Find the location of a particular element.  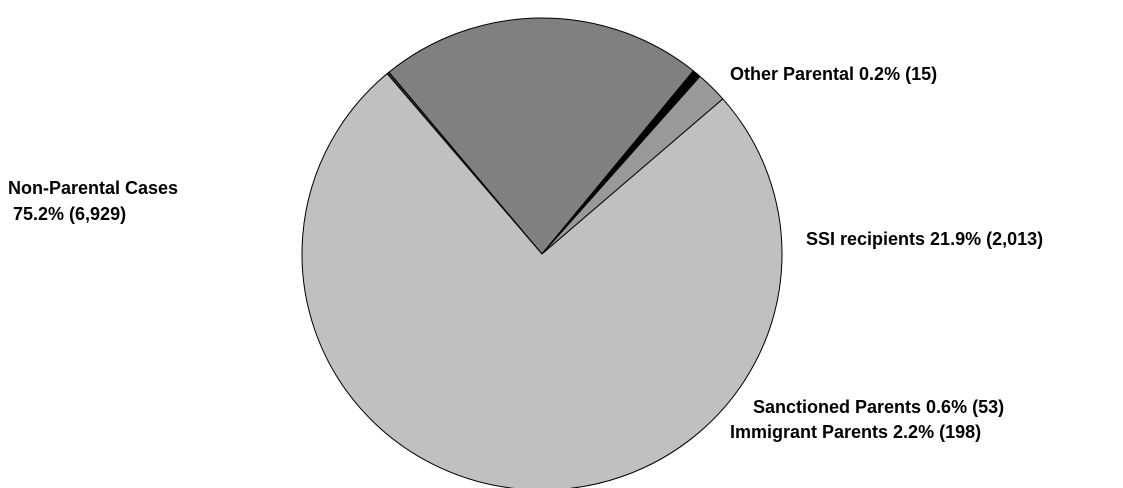

label-non-parental-percent: 75.2% (6,929) is located at coordinates (67, 214).